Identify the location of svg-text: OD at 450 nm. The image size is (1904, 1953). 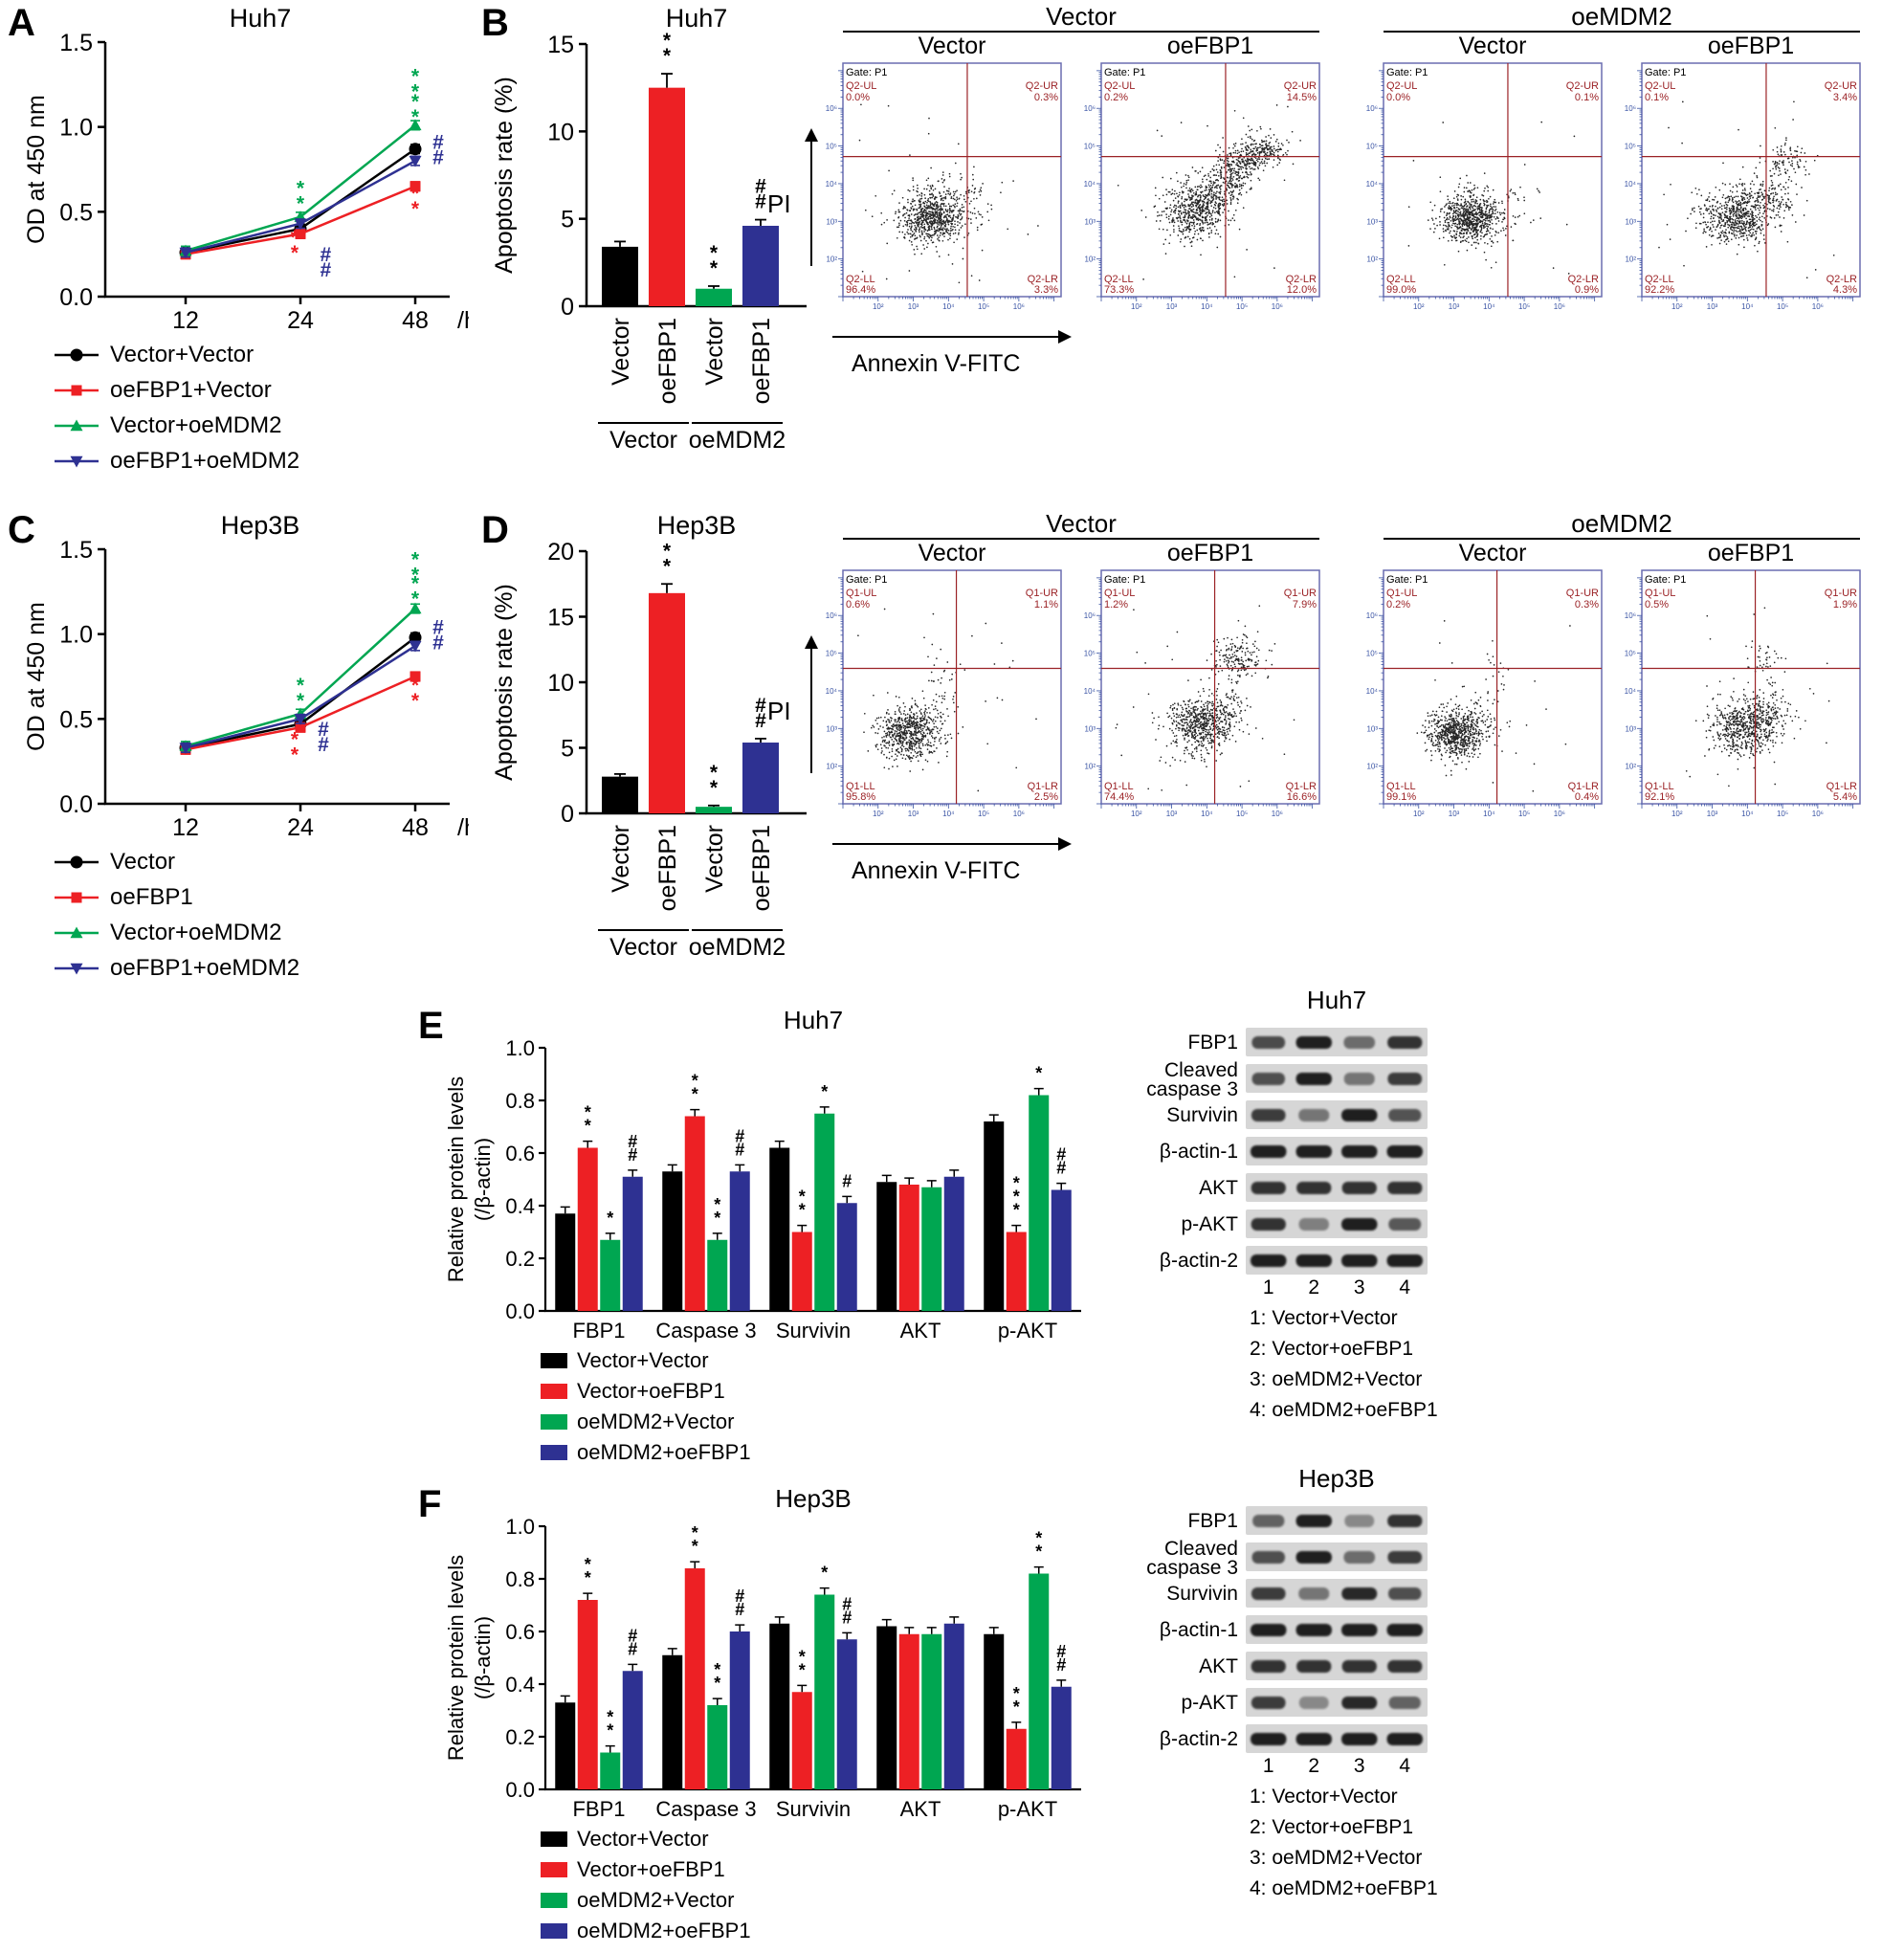
(36, 677).